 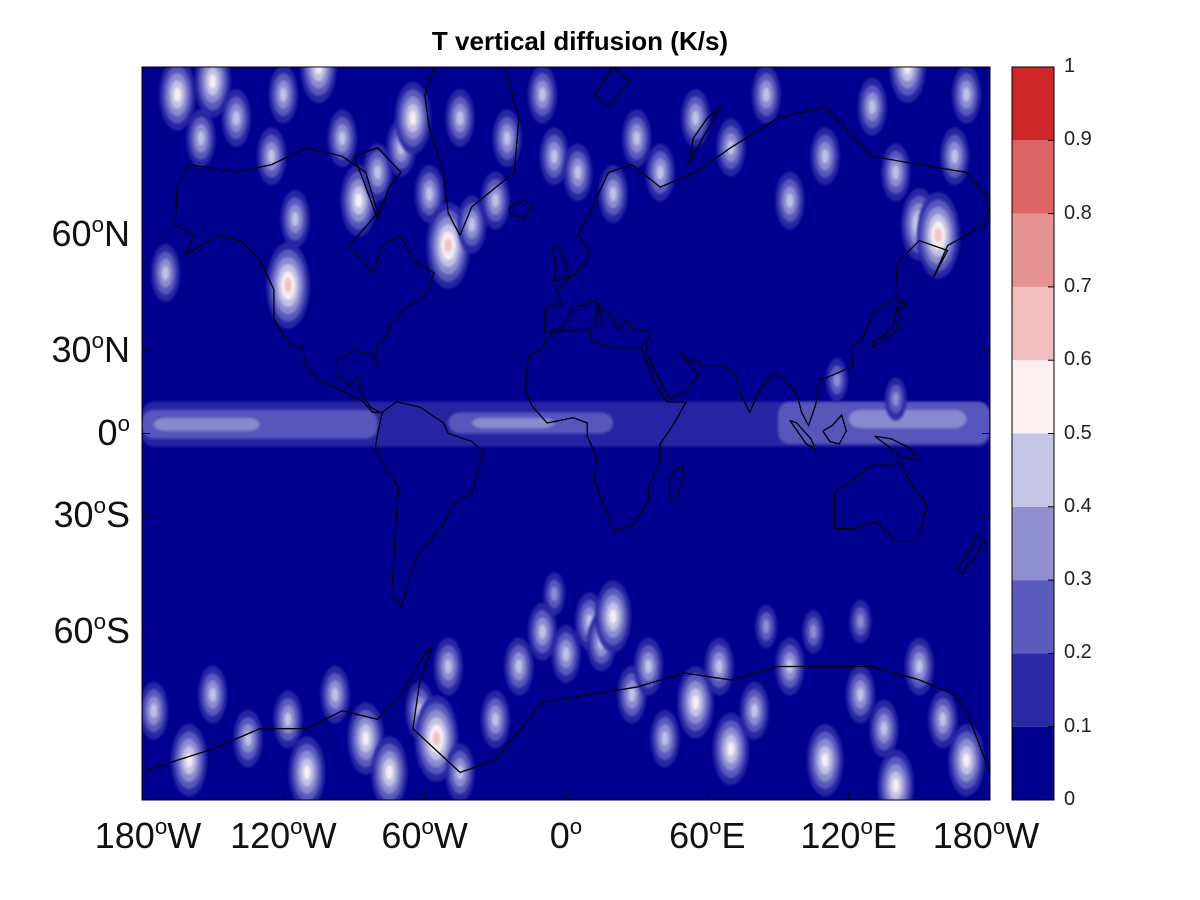 What do you see at coordinates (612, 87) in the screenshot?
I see `coastline-svalbard` at bounding box center [612, 87].